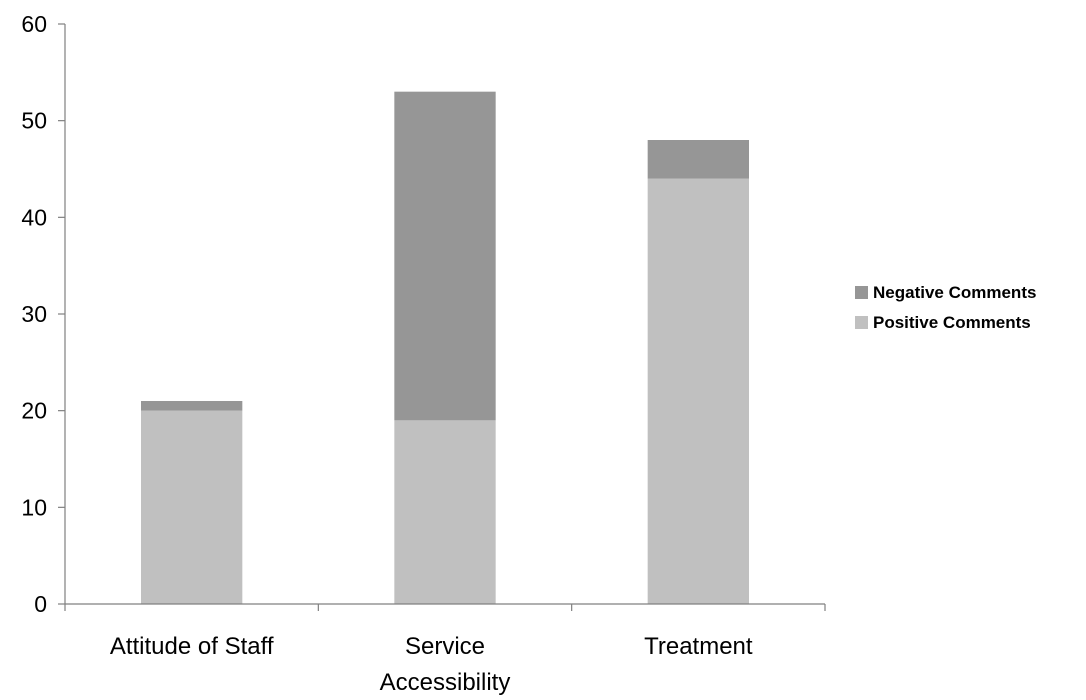  I want to click on x-category-label: Attitude of Staff, so click(192, 646).